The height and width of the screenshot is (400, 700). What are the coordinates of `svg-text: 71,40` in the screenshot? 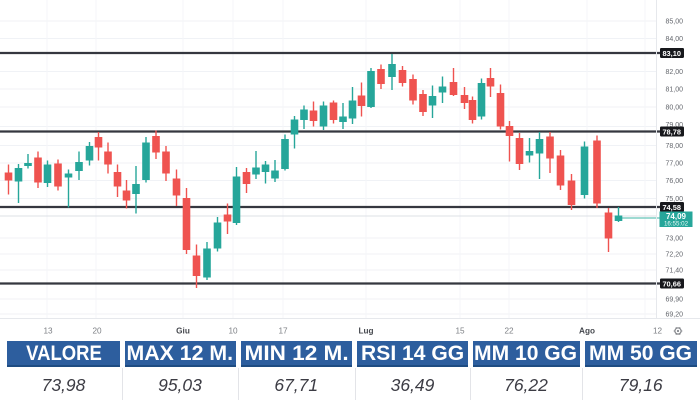 It's located at (675, 271).